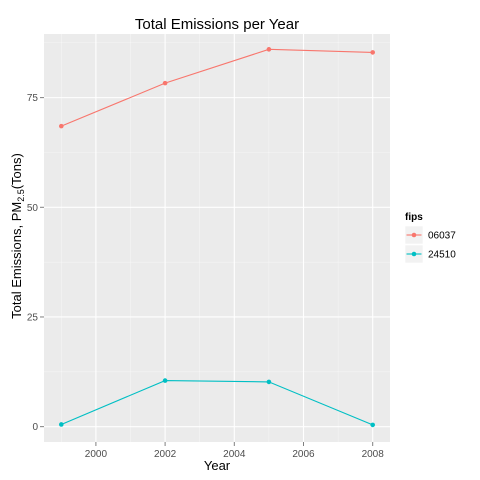 This screenshot has width=480, height=480. Describe the element at coordinates (373, 454) in the screenshot. I see `x-tick-label: 2008` at that location.